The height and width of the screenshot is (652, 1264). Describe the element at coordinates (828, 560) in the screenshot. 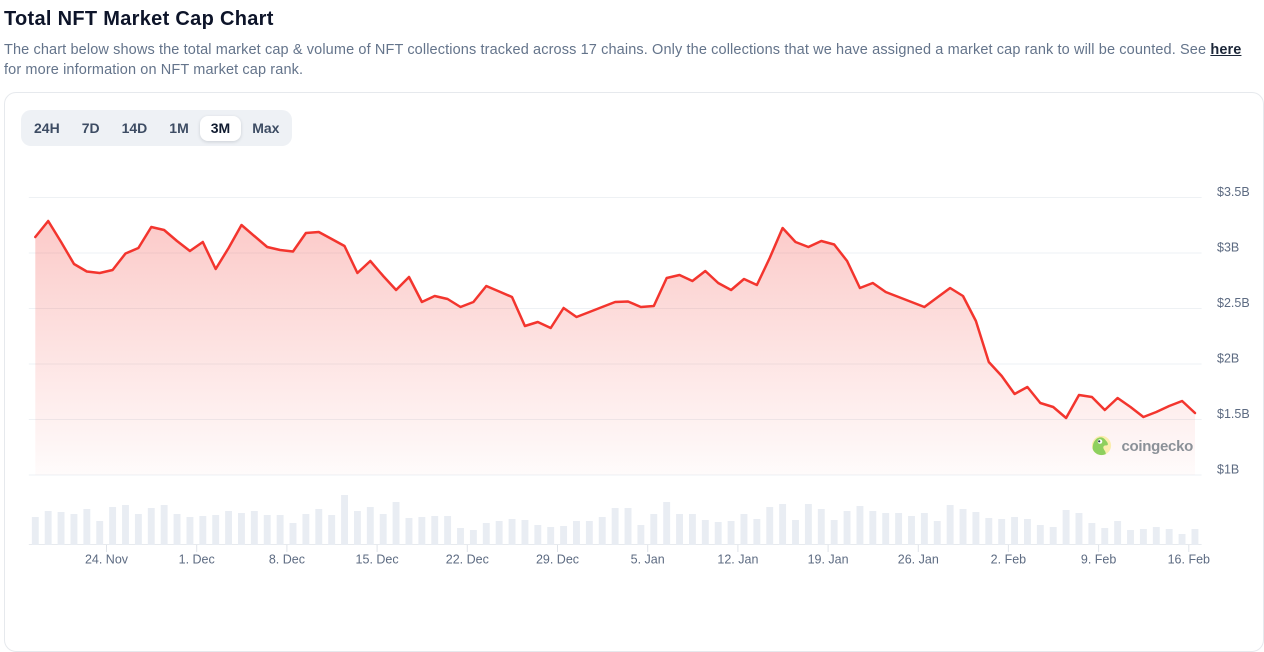

I see `svg-text: 19. Jan` at that location.